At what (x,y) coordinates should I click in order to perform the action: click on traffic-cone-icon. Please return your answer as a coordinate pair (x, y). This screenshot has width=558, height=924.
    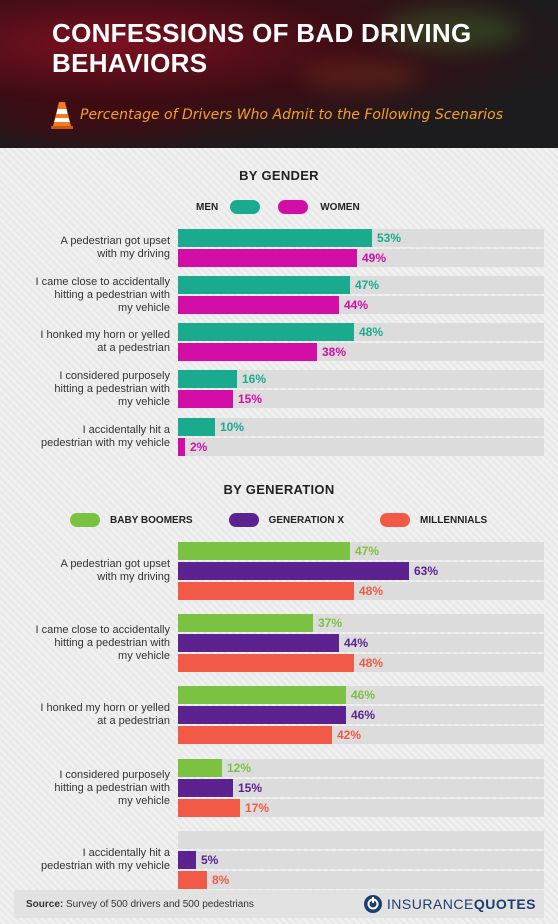
    Looking at the image, I should click on (62, 115).